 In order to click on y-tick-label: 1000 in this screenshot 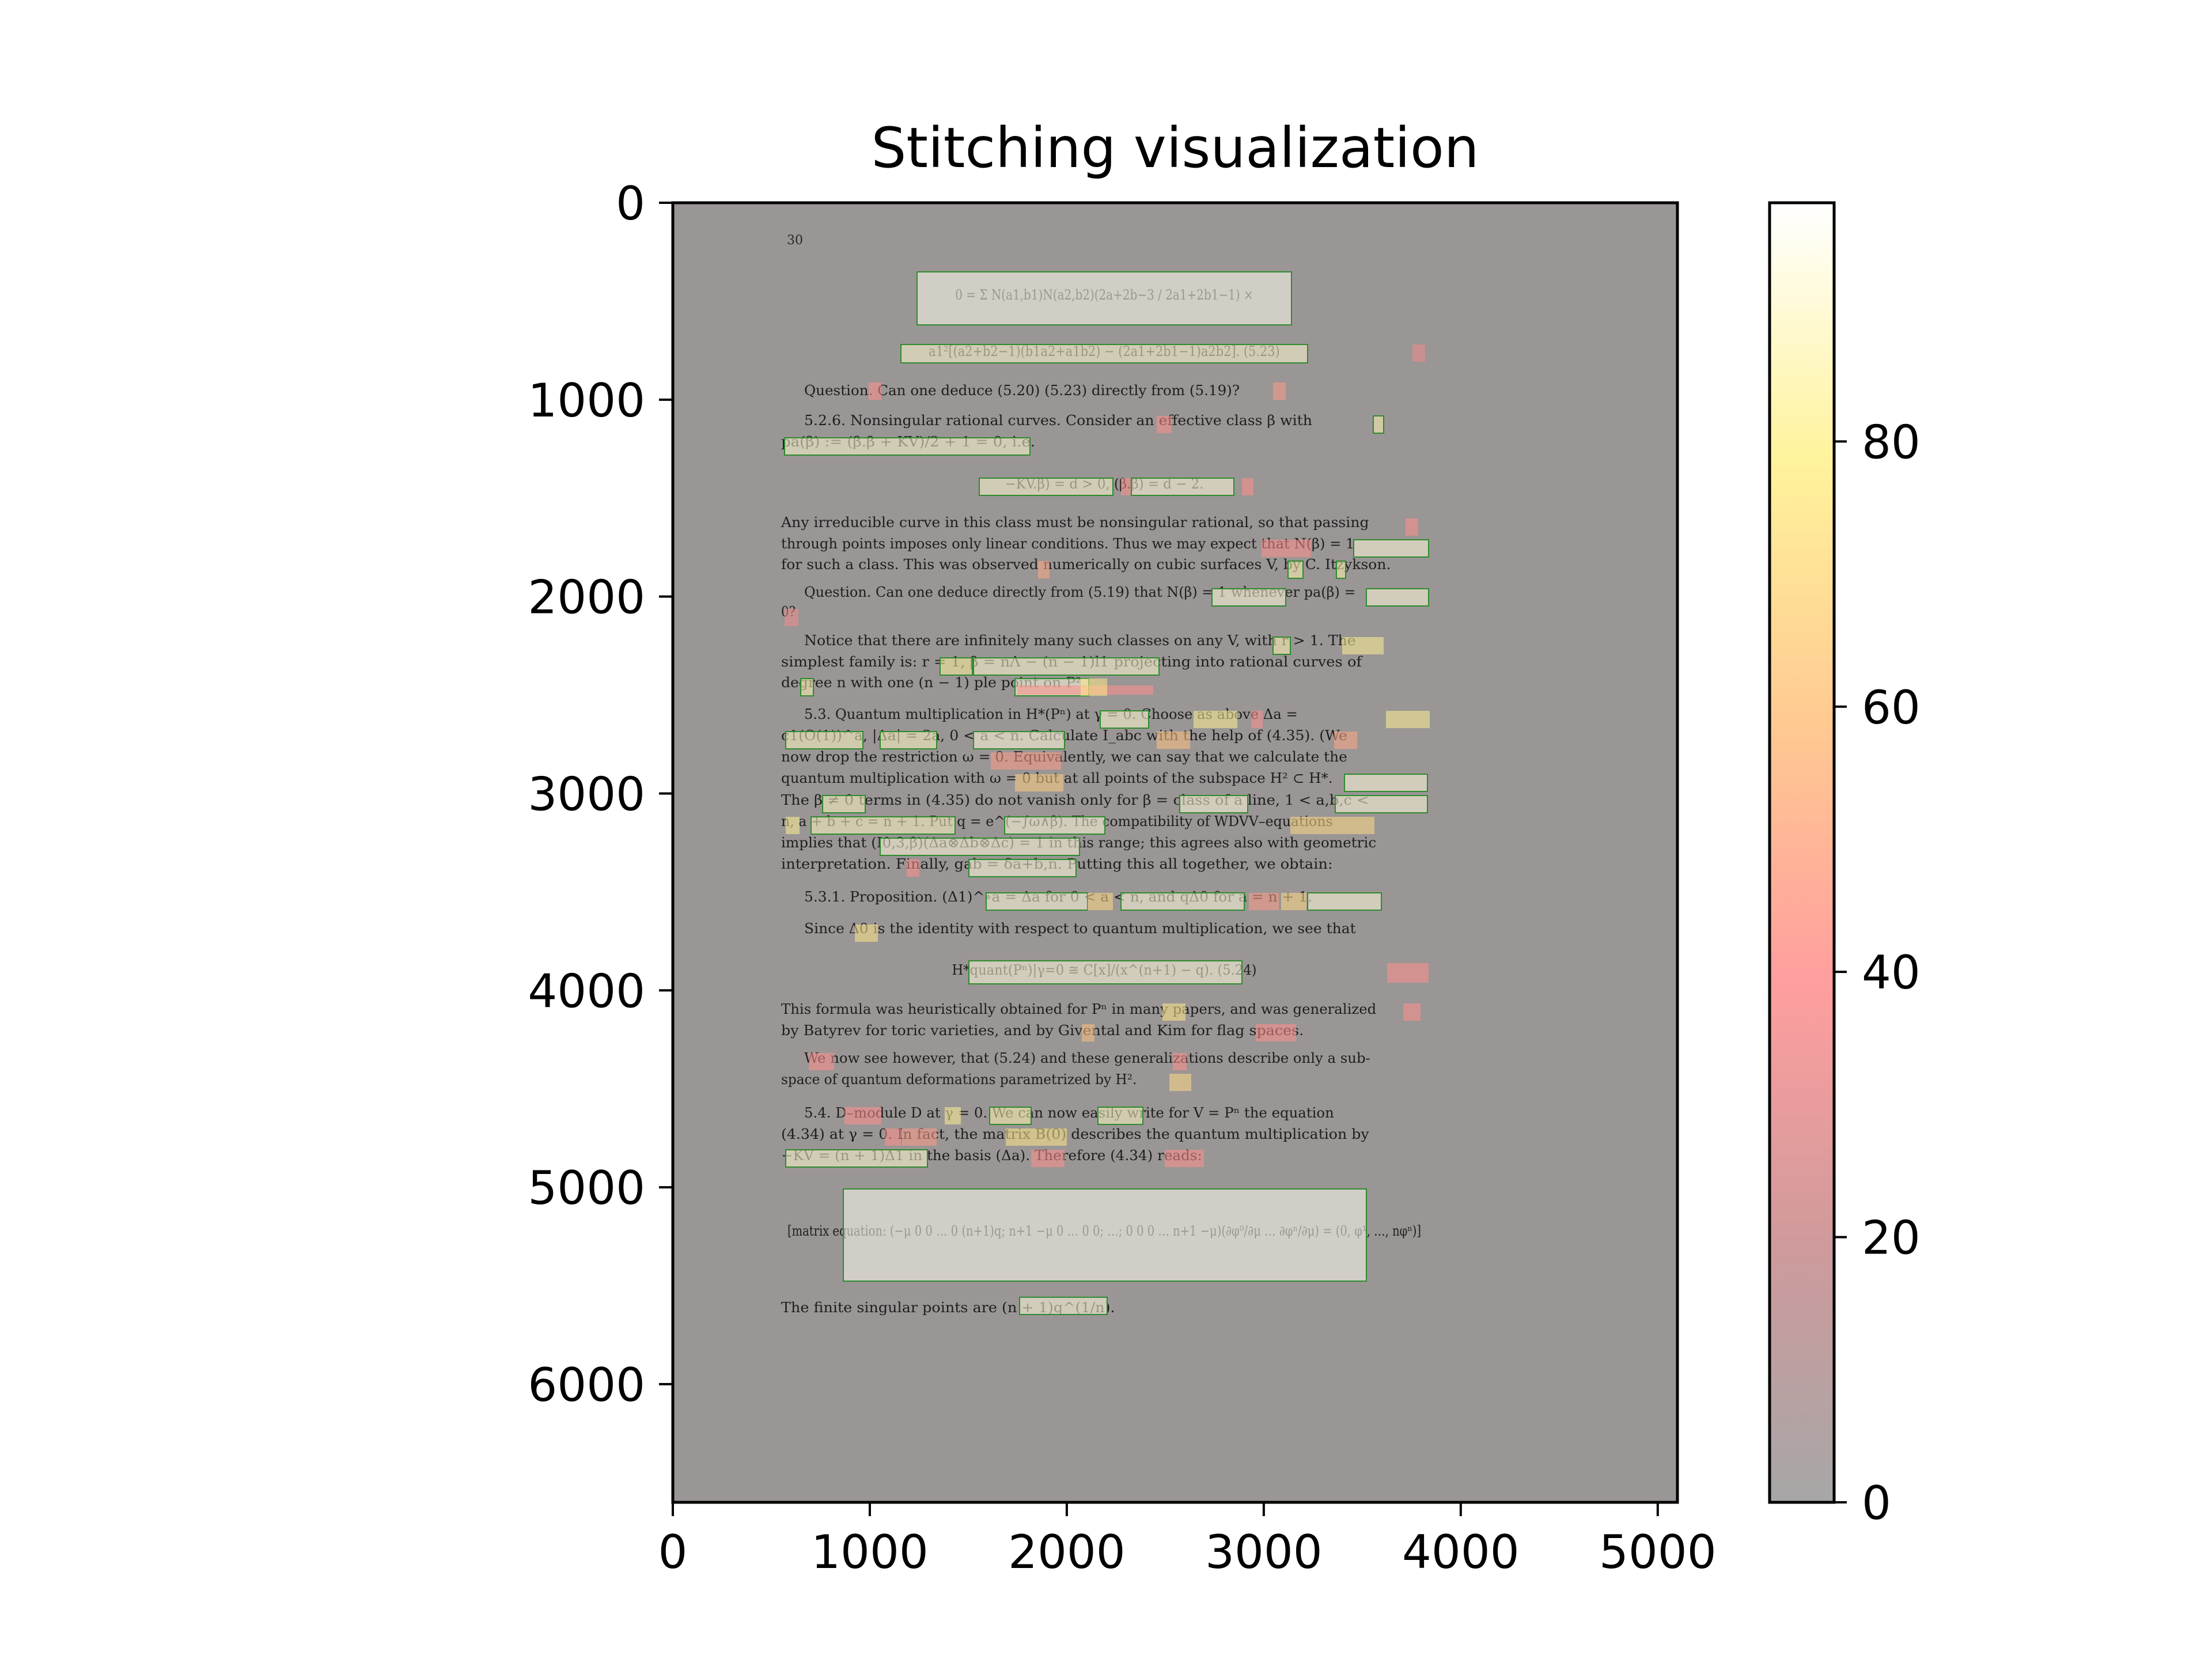, I will do `click(586, 400)`.